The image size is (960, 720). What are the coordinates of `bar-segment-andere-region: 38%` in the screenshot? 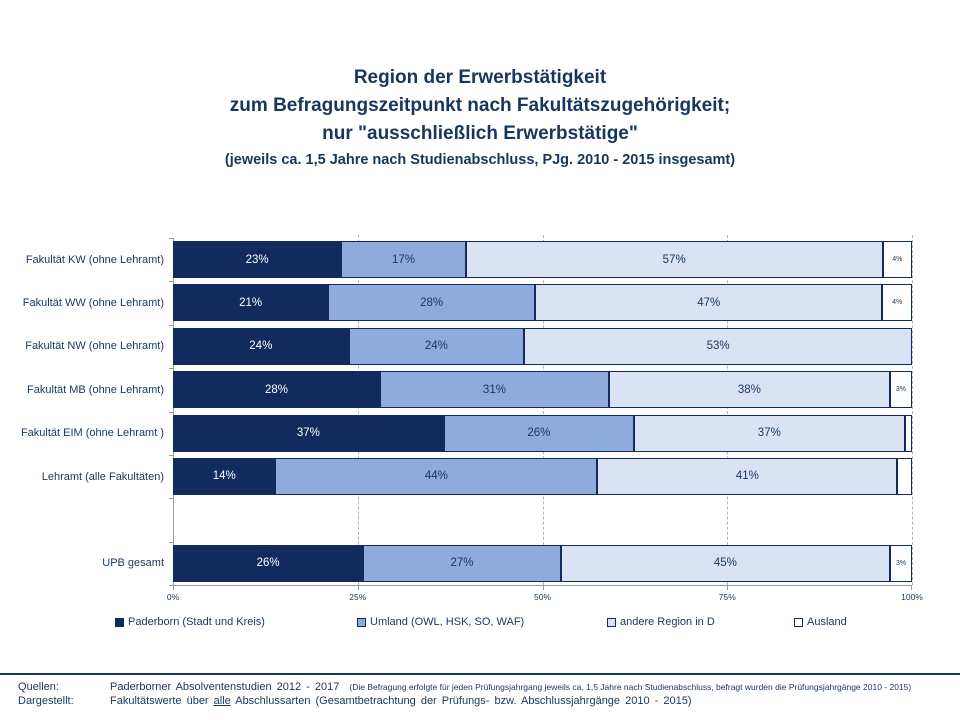 It's located at (749, 390).